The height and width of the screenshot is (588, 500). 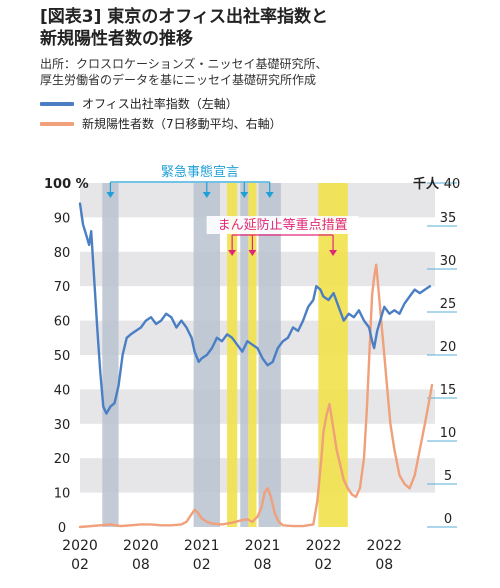 What do you see at coordinates (178, 80) in the screenshot?
I see `source-line2: 厚生労働省のデータを基にニッセイ基礎研究所作成` at bounding box center [178, 80].